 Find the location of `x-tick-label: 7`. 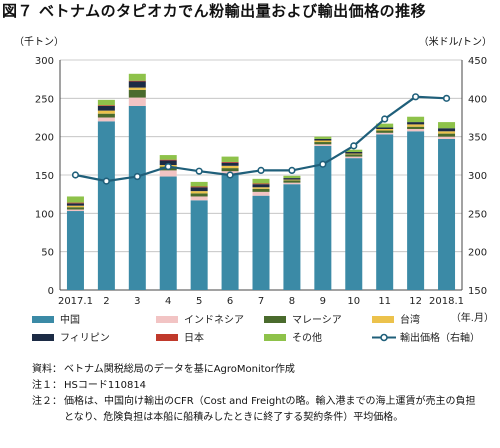

x-tick-label: 7 is located at coordinates (261, 301).